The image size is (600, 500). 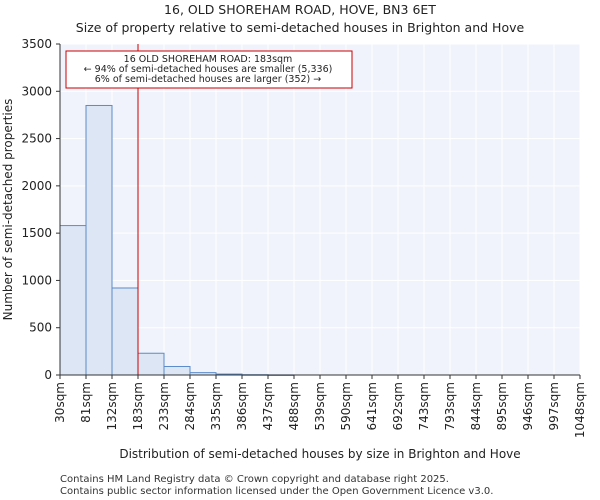 I want to click on annotation-border, so click(x=209, y=69).